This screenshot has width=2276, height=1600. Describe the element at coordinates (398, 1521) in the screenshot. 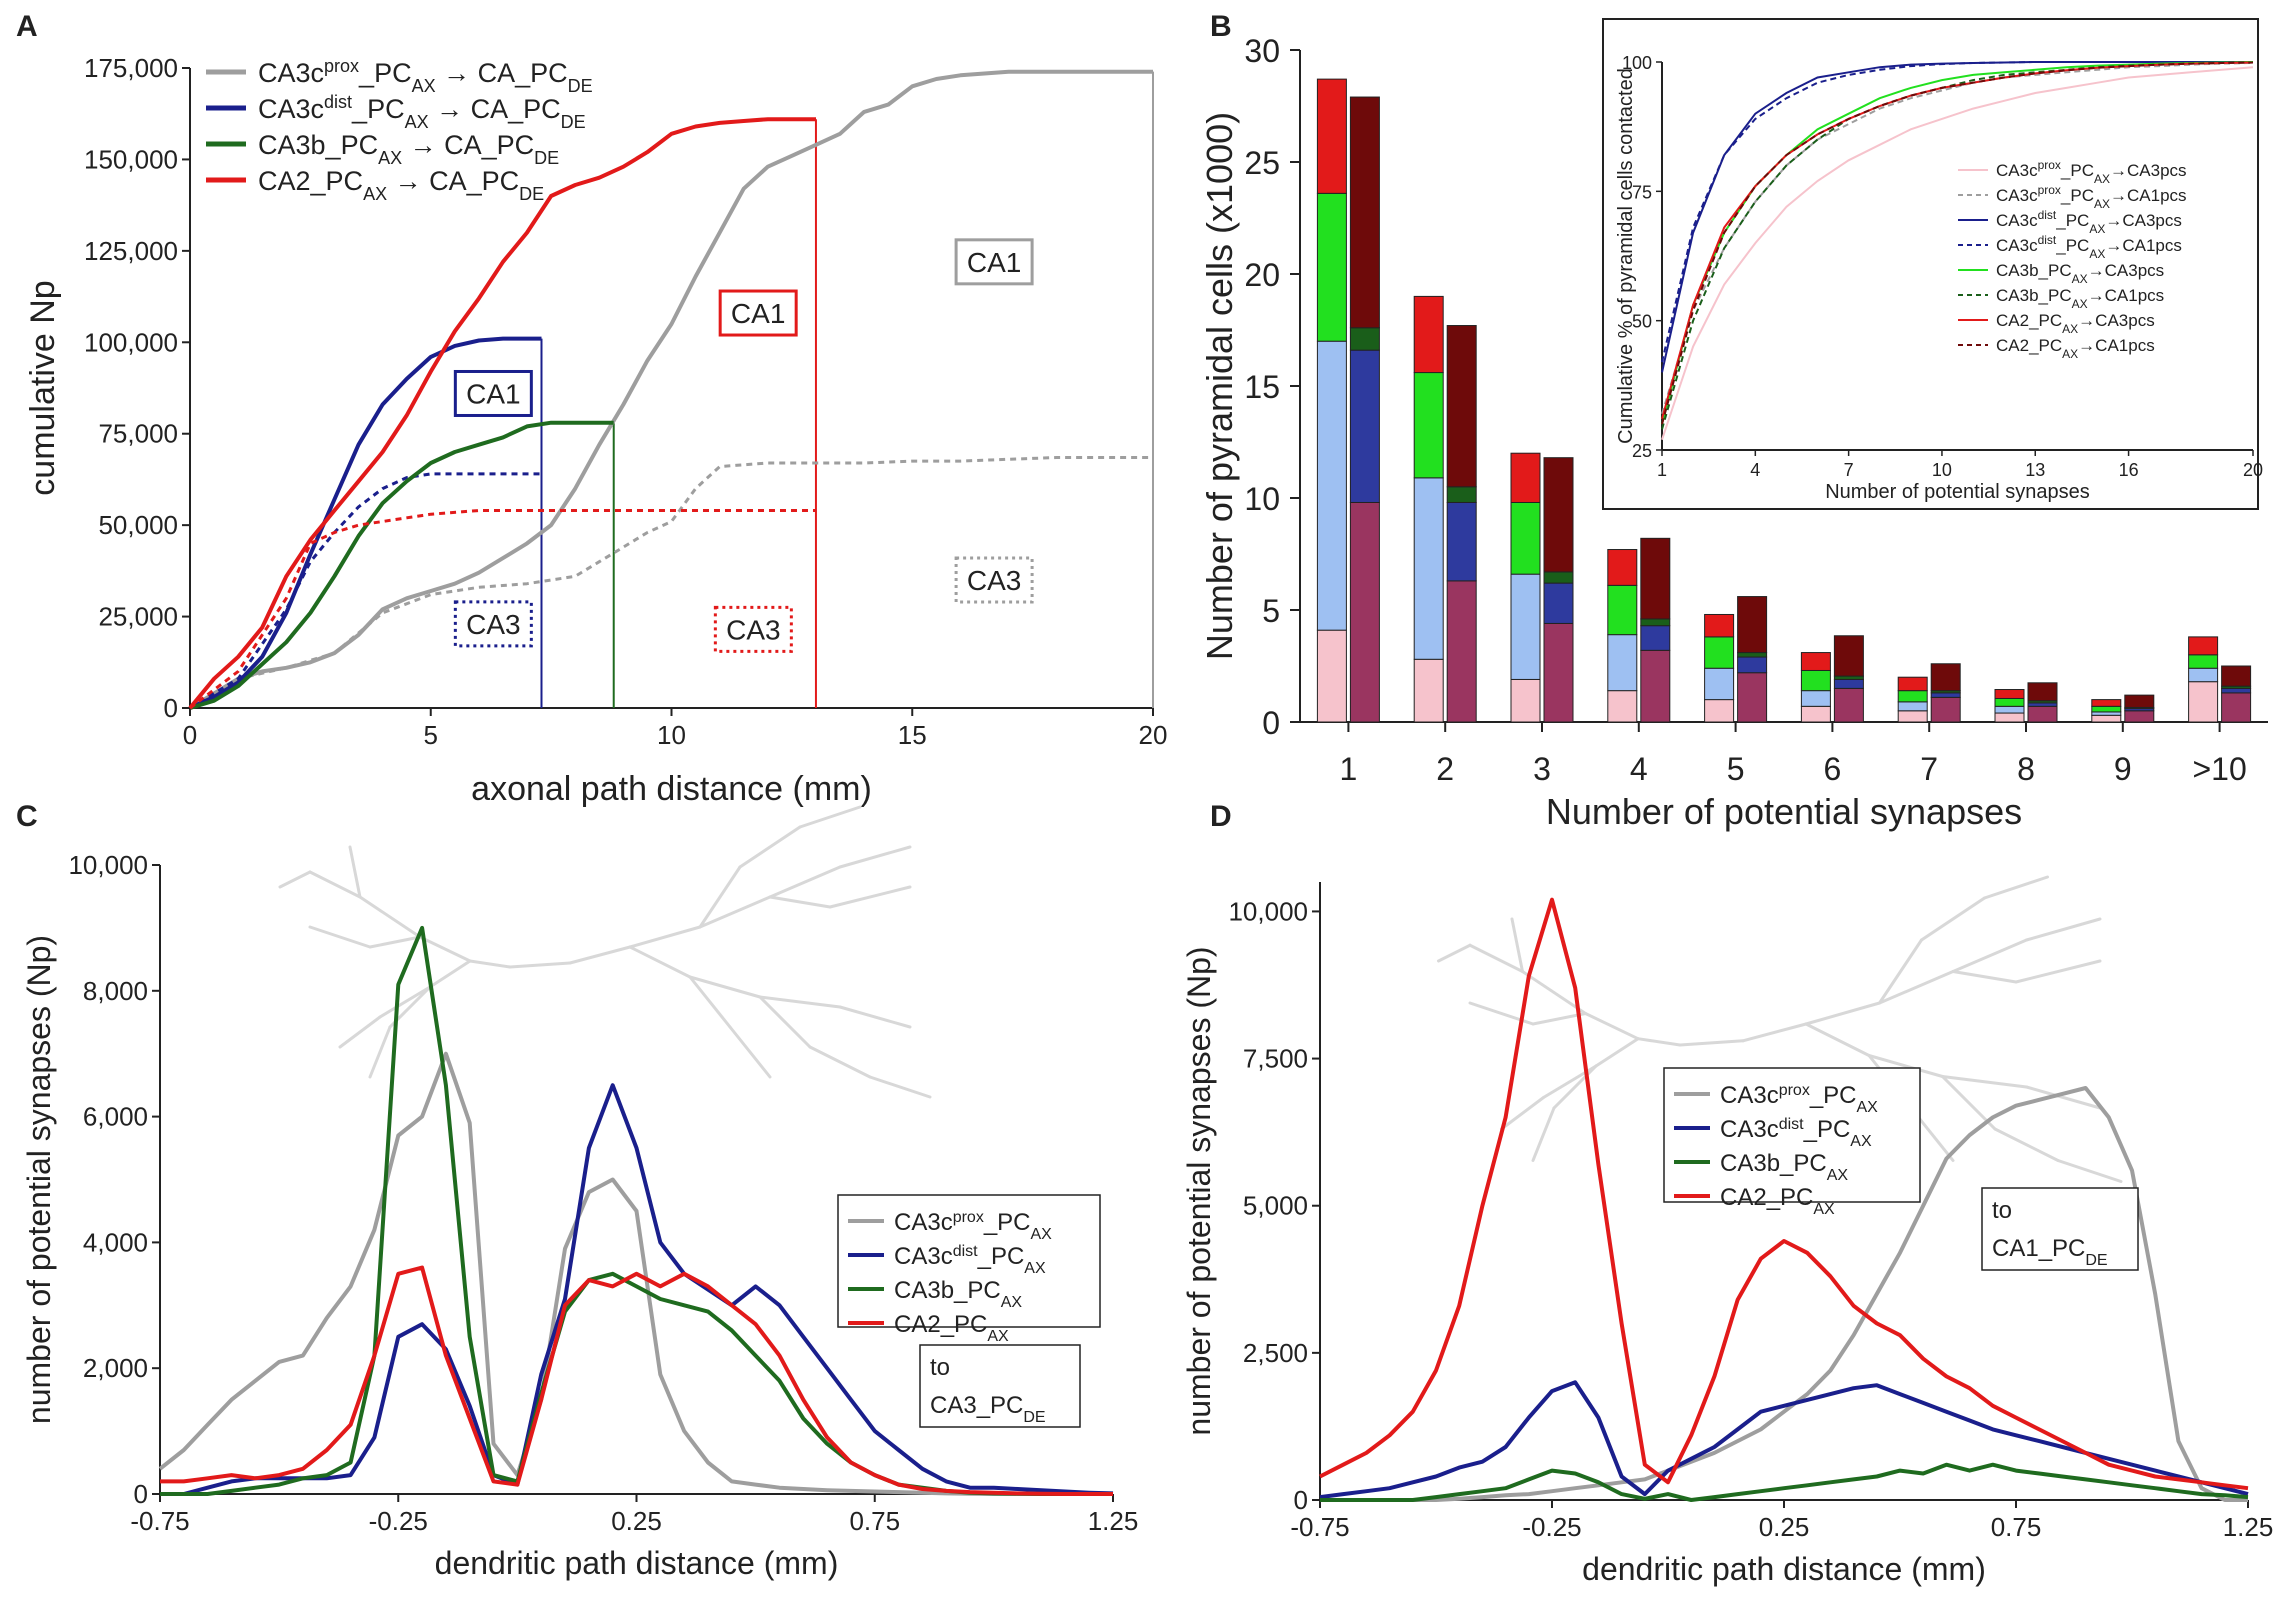

I see `x-tick-label: -0.25` at that location.